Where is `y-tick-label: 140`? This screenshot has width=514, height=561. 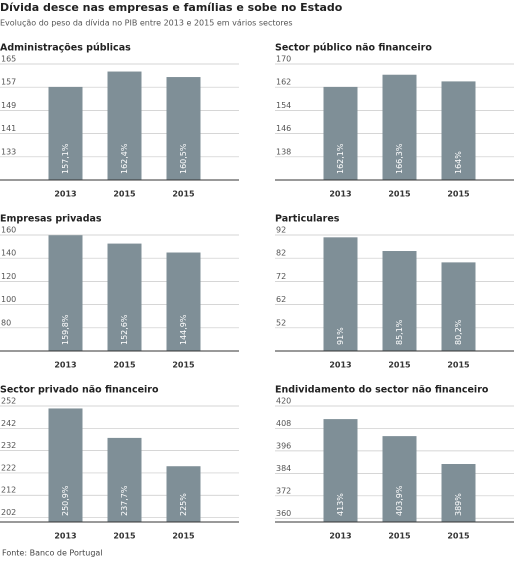
y-tick-label: 140 is located at coordinates (8, 253).